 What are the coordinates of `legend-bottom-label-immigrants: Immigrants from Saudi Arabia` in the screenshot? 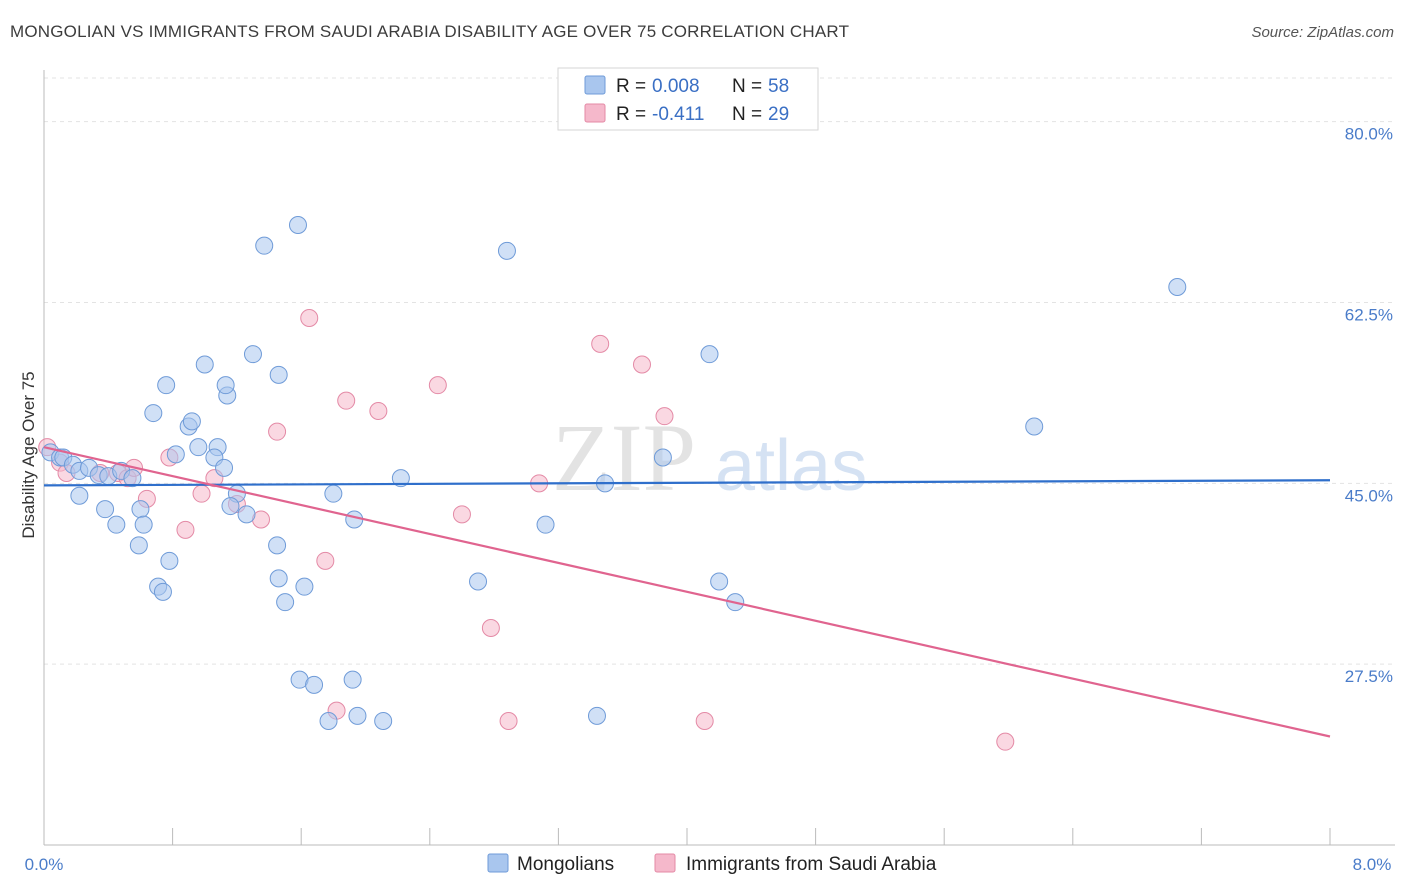 It's located at (811, 864).